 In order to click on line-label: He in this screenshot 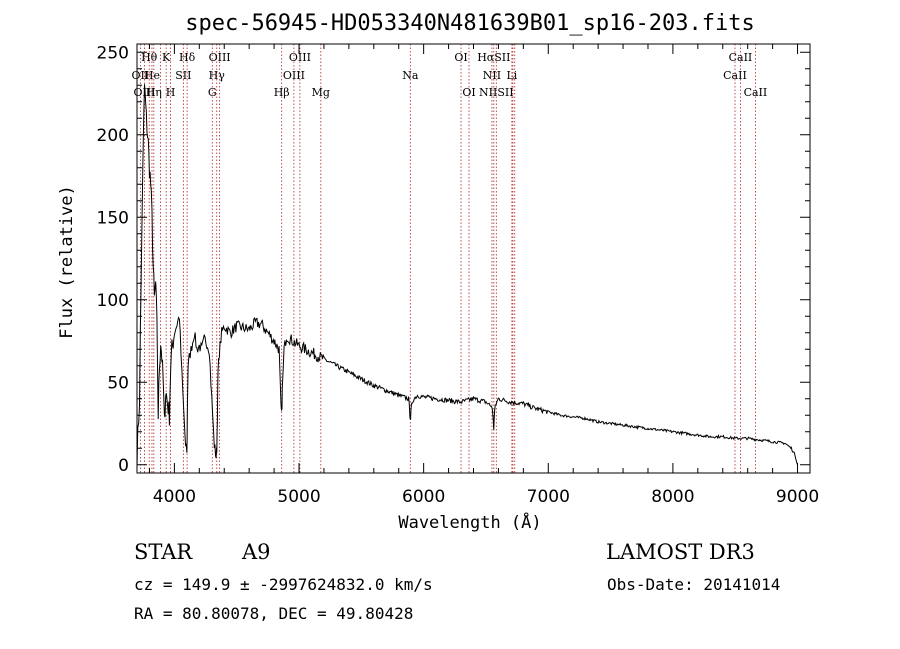, I will do `click(152, 75)`.